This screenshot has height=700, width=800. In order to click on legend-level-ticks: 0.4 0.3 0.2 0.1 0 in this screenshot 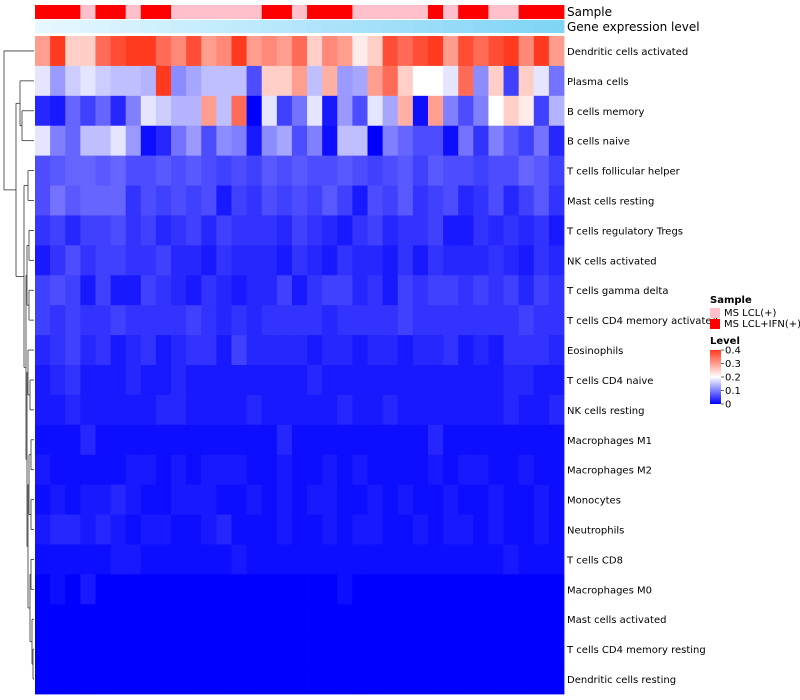, I will do `click(731, 378)`.